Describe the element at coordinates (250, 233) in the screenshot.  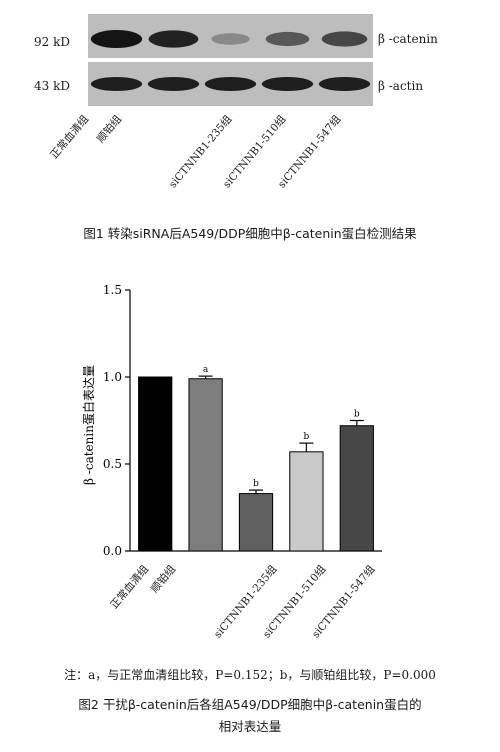
I see `figure1-caption: 图1 转染siRNA后A549/DDP细胞中β-catenin蛋白检测结果` at that location.